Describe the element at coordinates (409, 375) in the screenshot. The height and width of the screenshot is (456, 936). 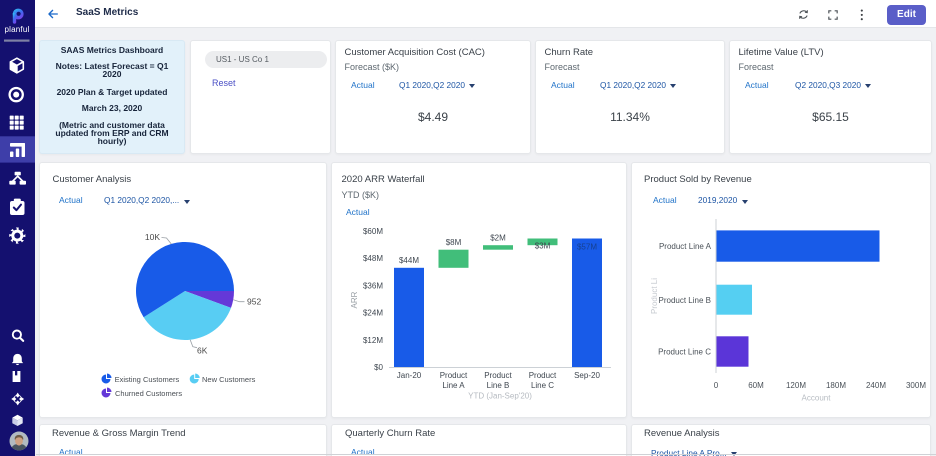
I see `svg-text: Jan-20` at that location.